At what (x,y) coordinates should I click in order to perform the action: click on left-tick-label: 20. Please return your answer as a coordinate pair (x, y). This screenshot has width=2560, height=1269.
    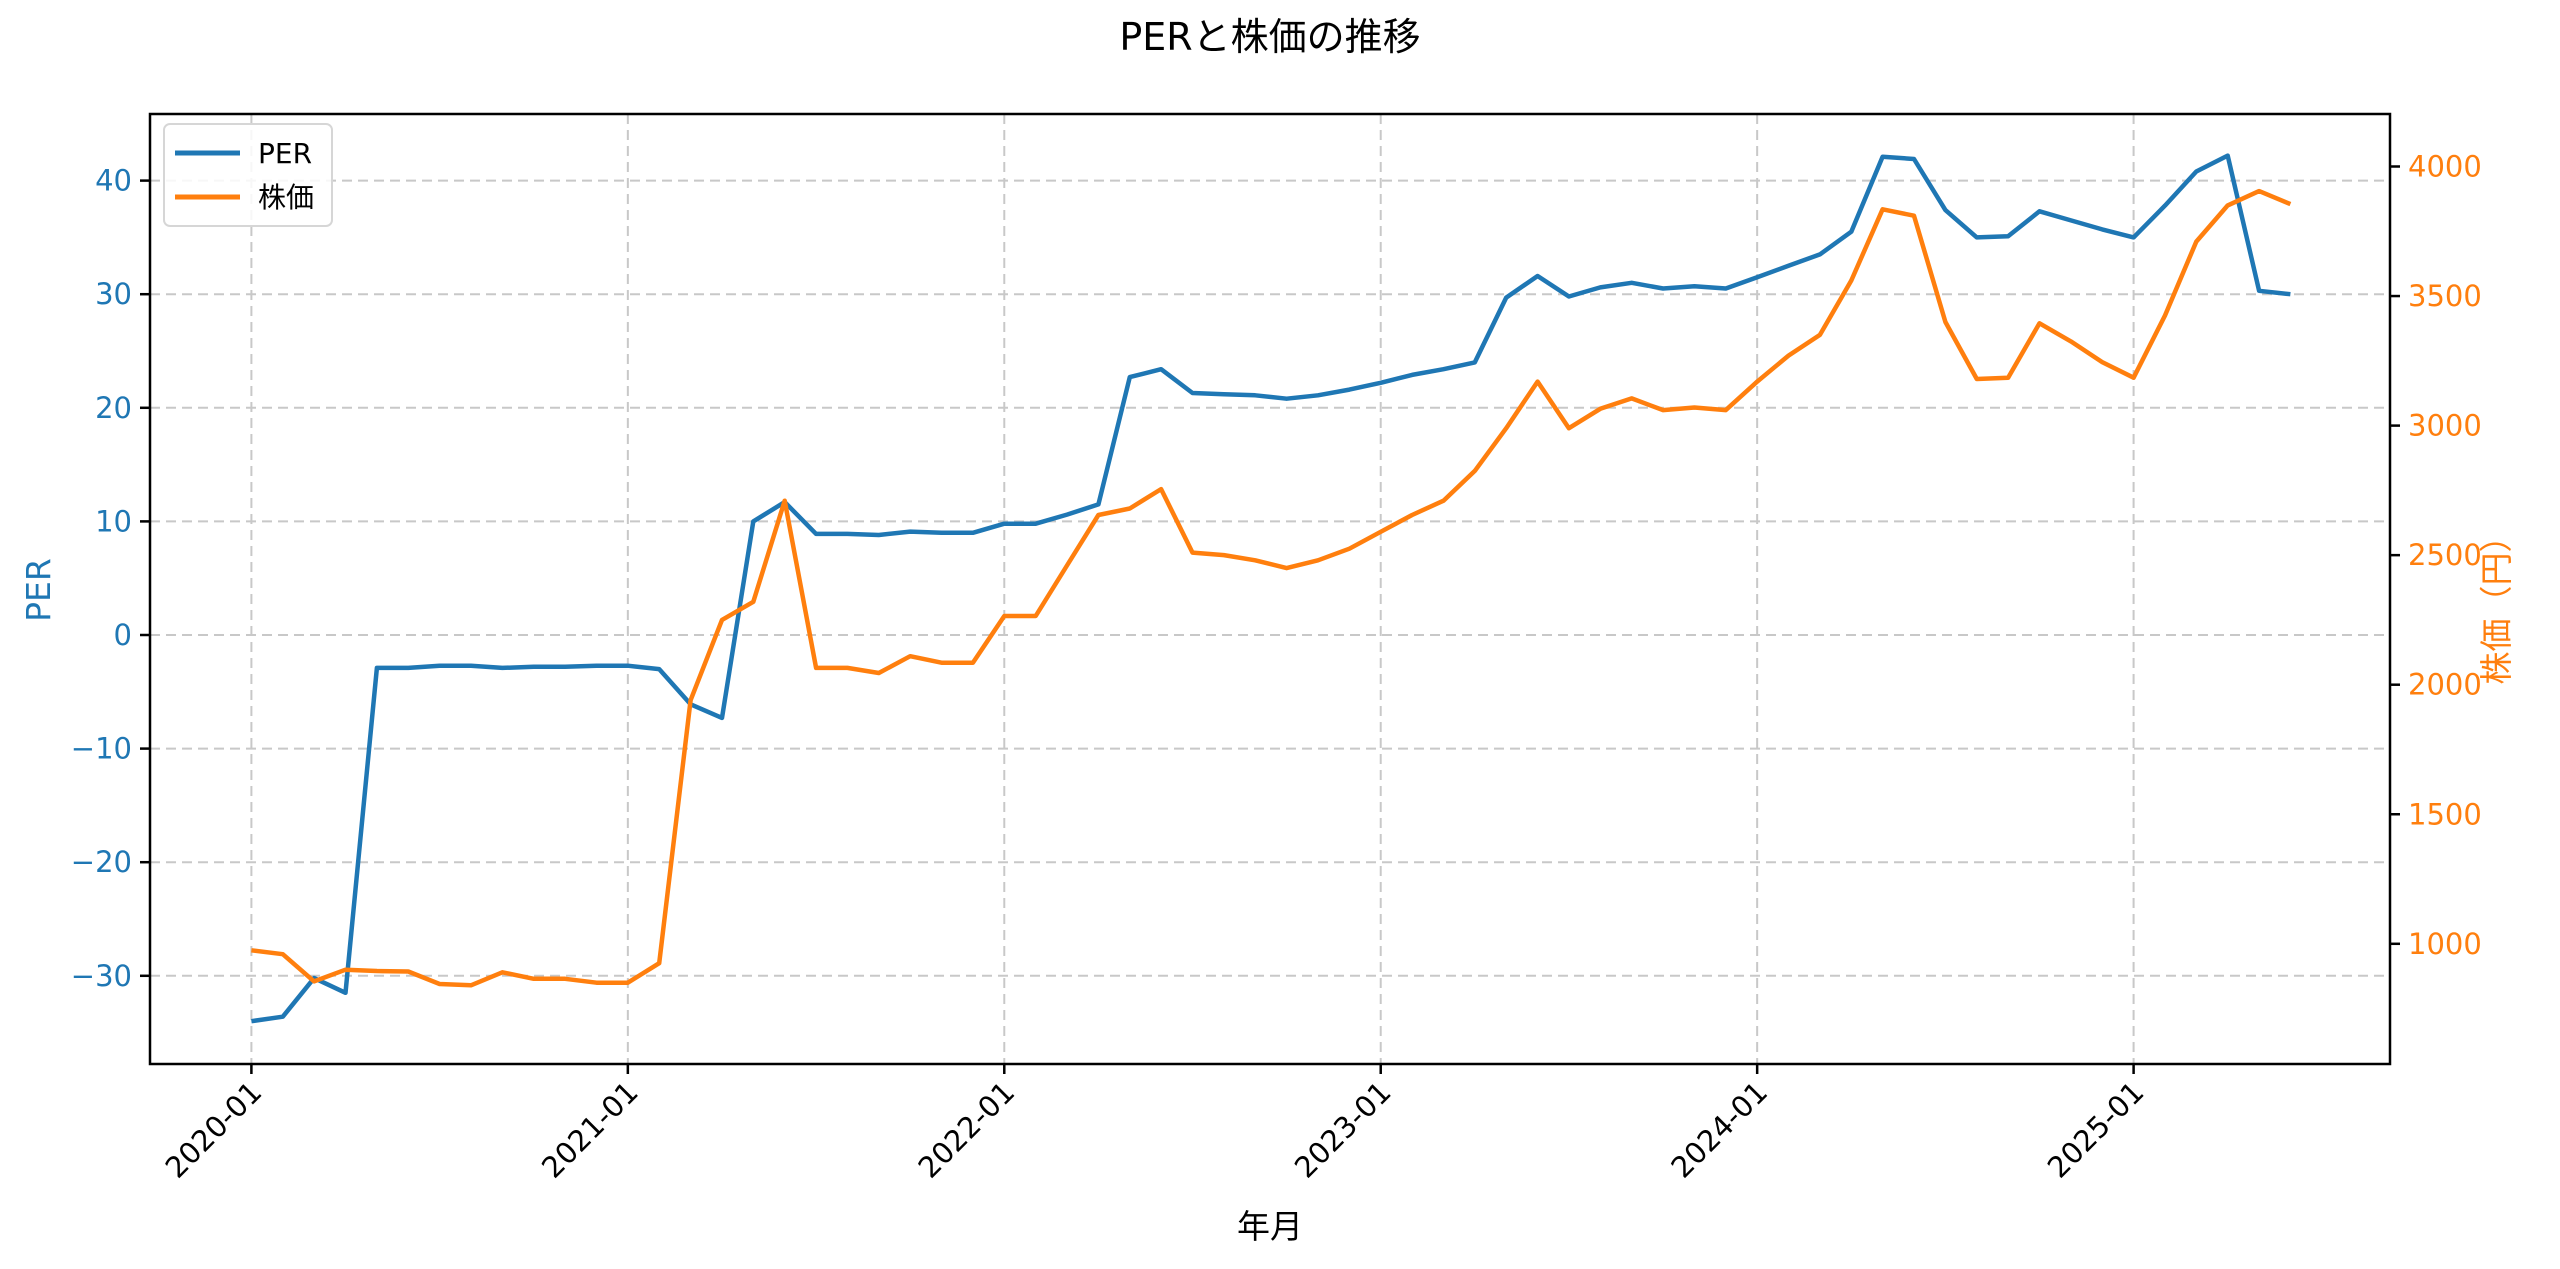
    Looking at the image, I should click on (113, 408).